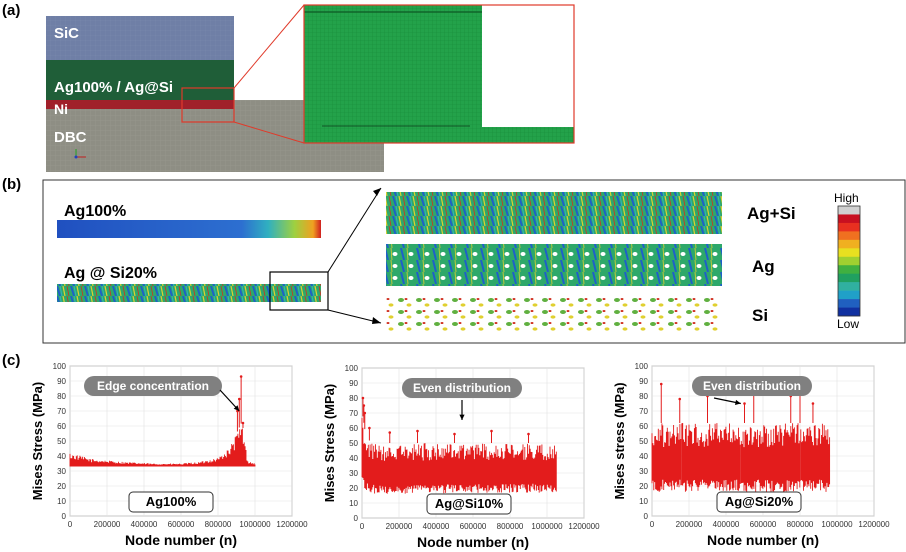  Describe the element at coordinates (61, 109) in the screenshot. I see `layer-label-ni: Ni` at that location.